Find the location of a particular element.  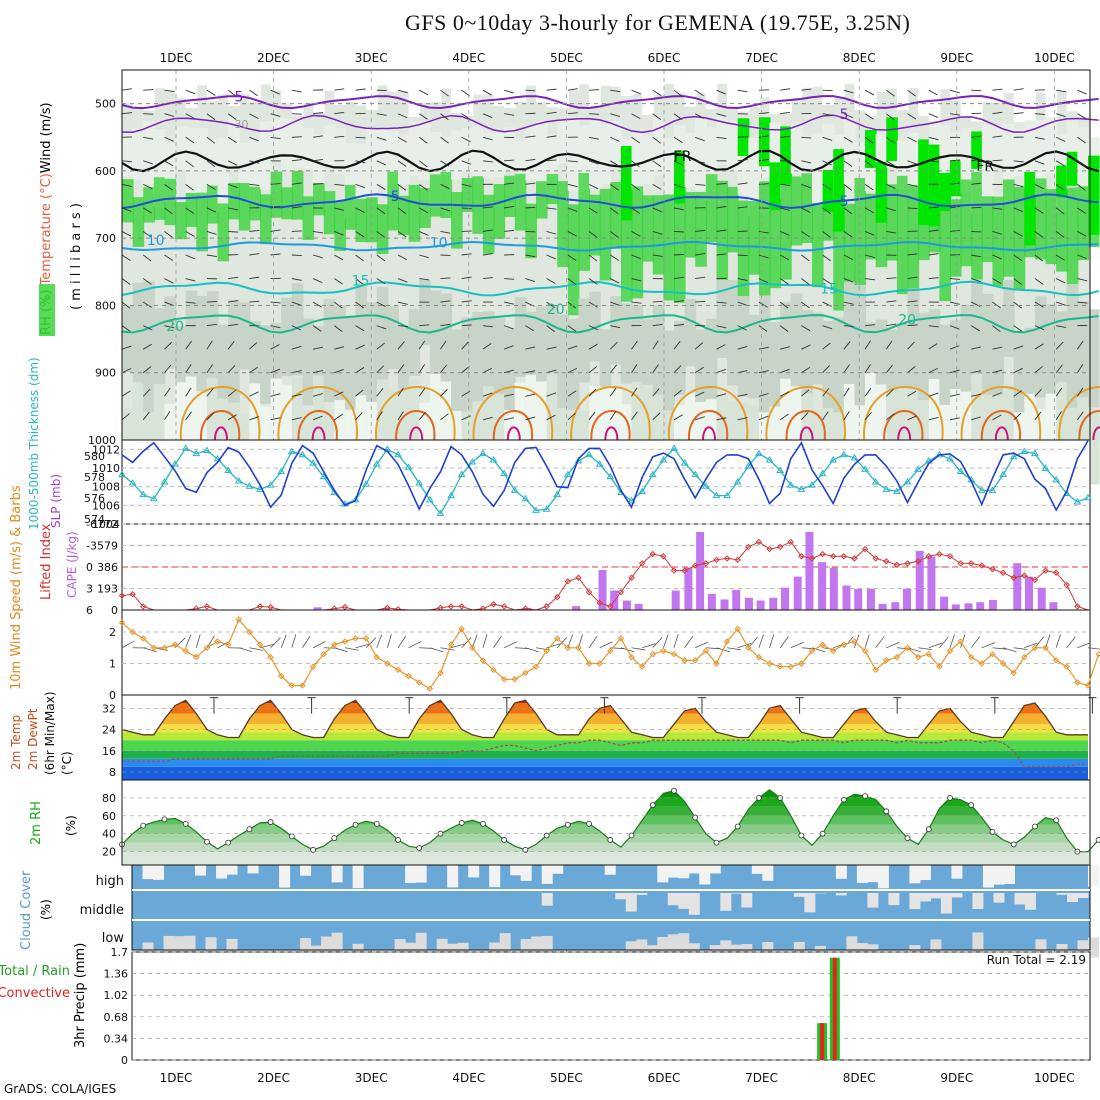

precip-tick-label: 0 is located at coordinates (124, 1060).